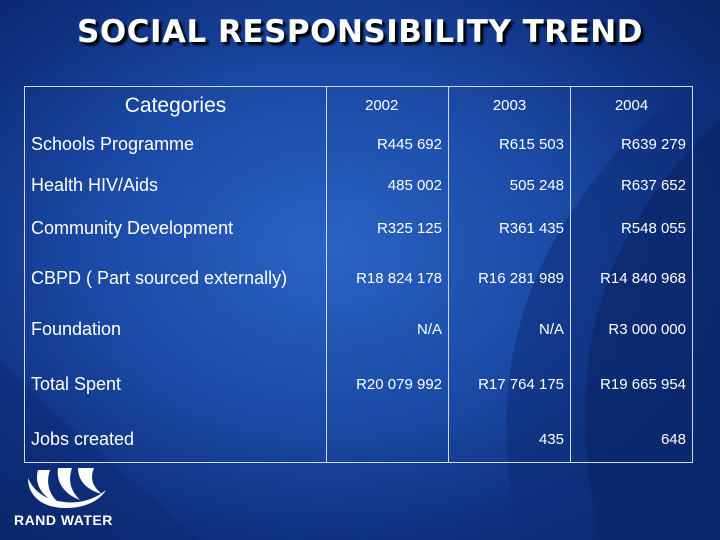  Describe the element at coordinates (631, 329) in the screenshot. I see `row-value-2004: R3 000 000` at that location.